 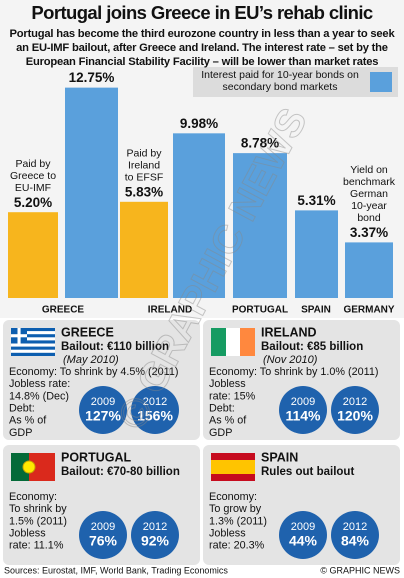 I want to click on panel-name: GREECE, so click(x=87, y=332).